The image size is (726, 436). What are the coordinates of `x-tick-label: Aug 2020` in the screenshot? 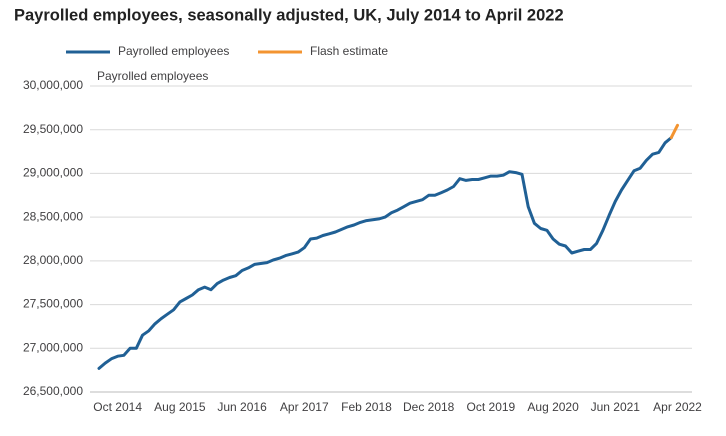 It's located at (553, 407).